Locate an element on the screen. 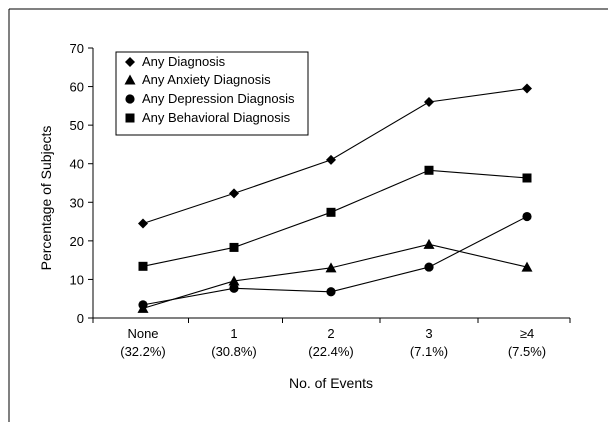 This screenshot has height=427, width=608. legend-item: Any Behavioral Diagnosis is located at coordinates (208, 117).